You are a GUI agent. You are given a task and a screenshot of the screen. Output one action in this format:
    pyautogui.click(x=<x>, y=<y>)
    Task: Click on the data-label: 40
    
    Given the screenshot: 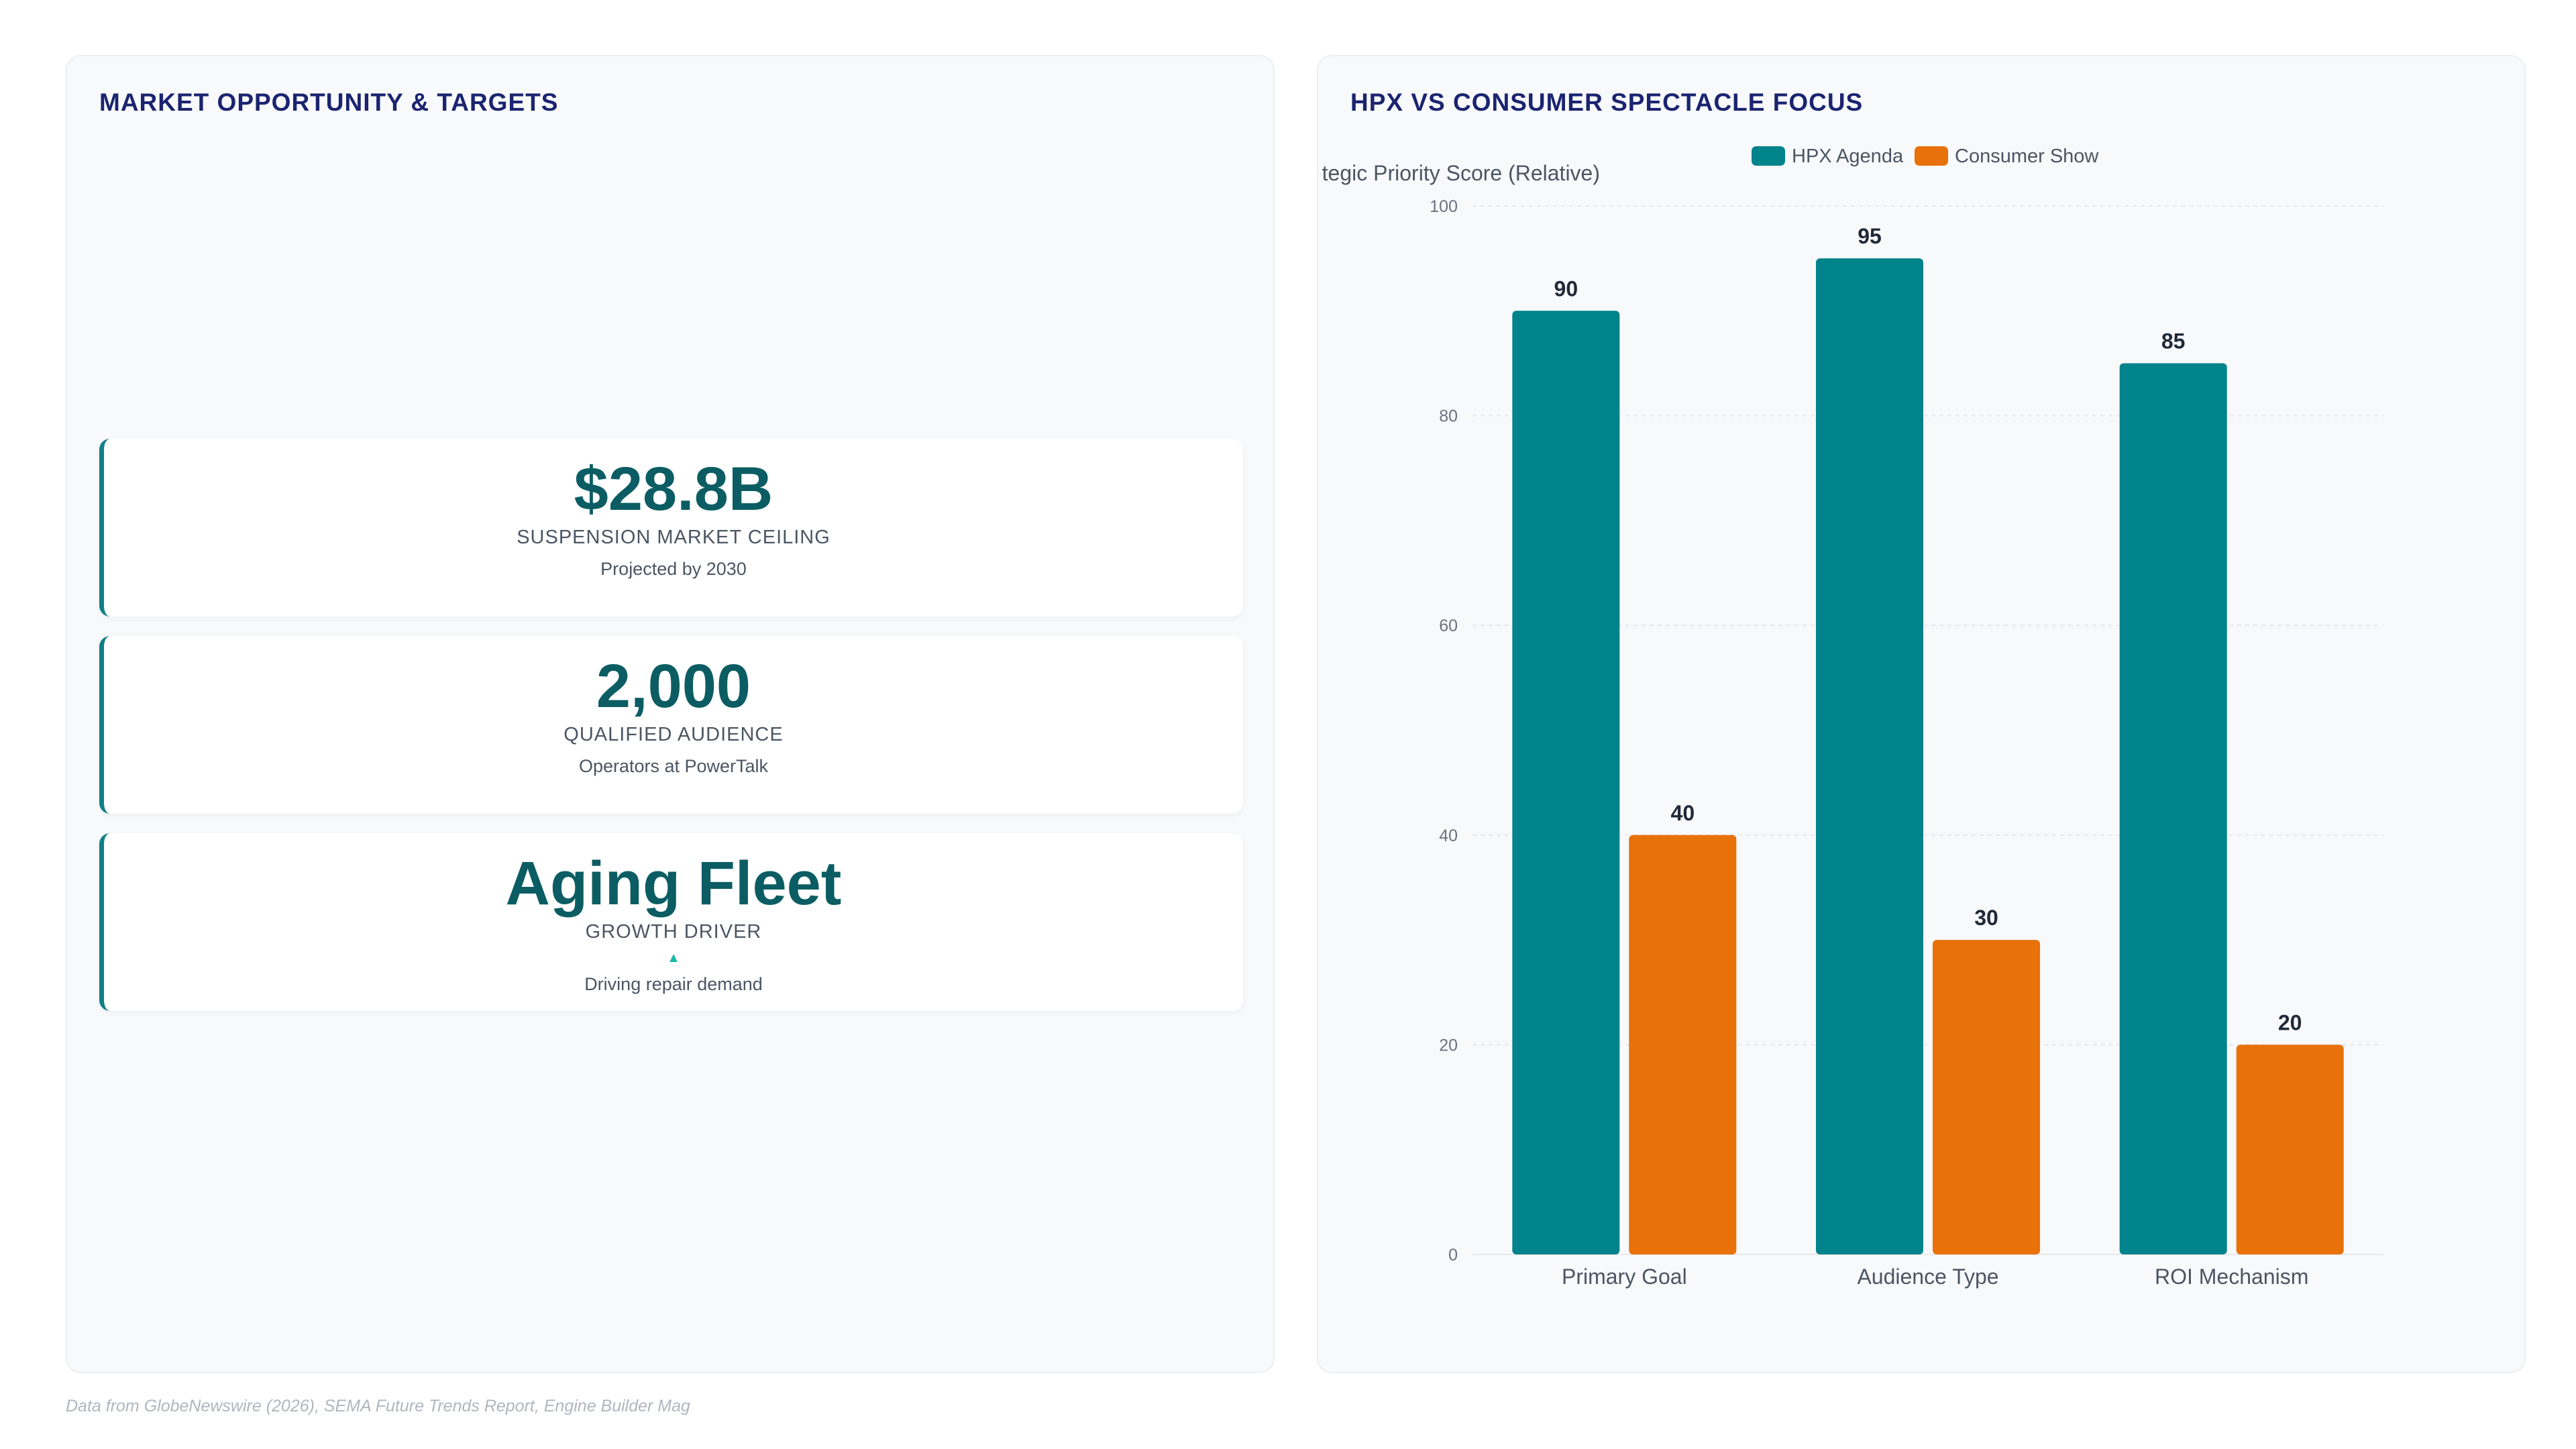 What is the action you would take?
    pyautogui.click(x=1683, y=813)
    